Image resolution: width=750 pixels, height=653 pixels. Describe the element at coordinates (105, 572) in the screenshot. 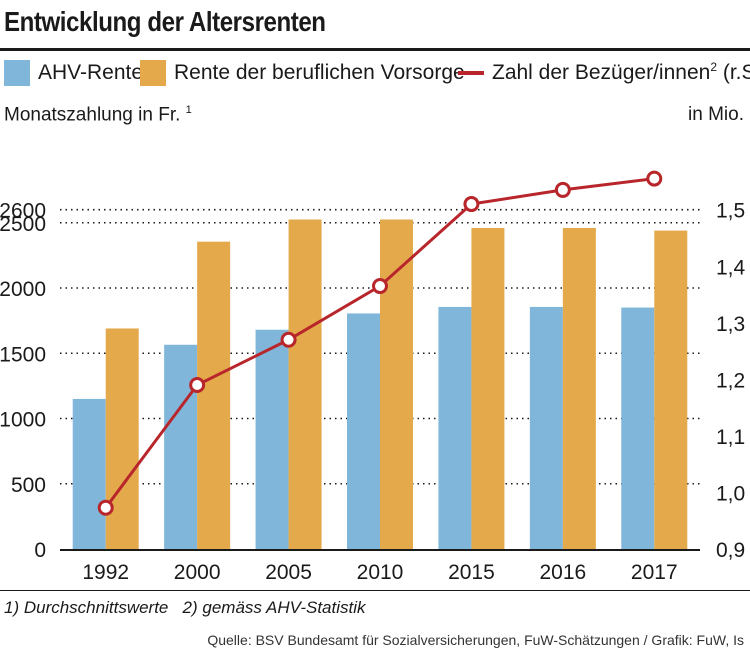

I see `x-tick-label: 1992` at that location.